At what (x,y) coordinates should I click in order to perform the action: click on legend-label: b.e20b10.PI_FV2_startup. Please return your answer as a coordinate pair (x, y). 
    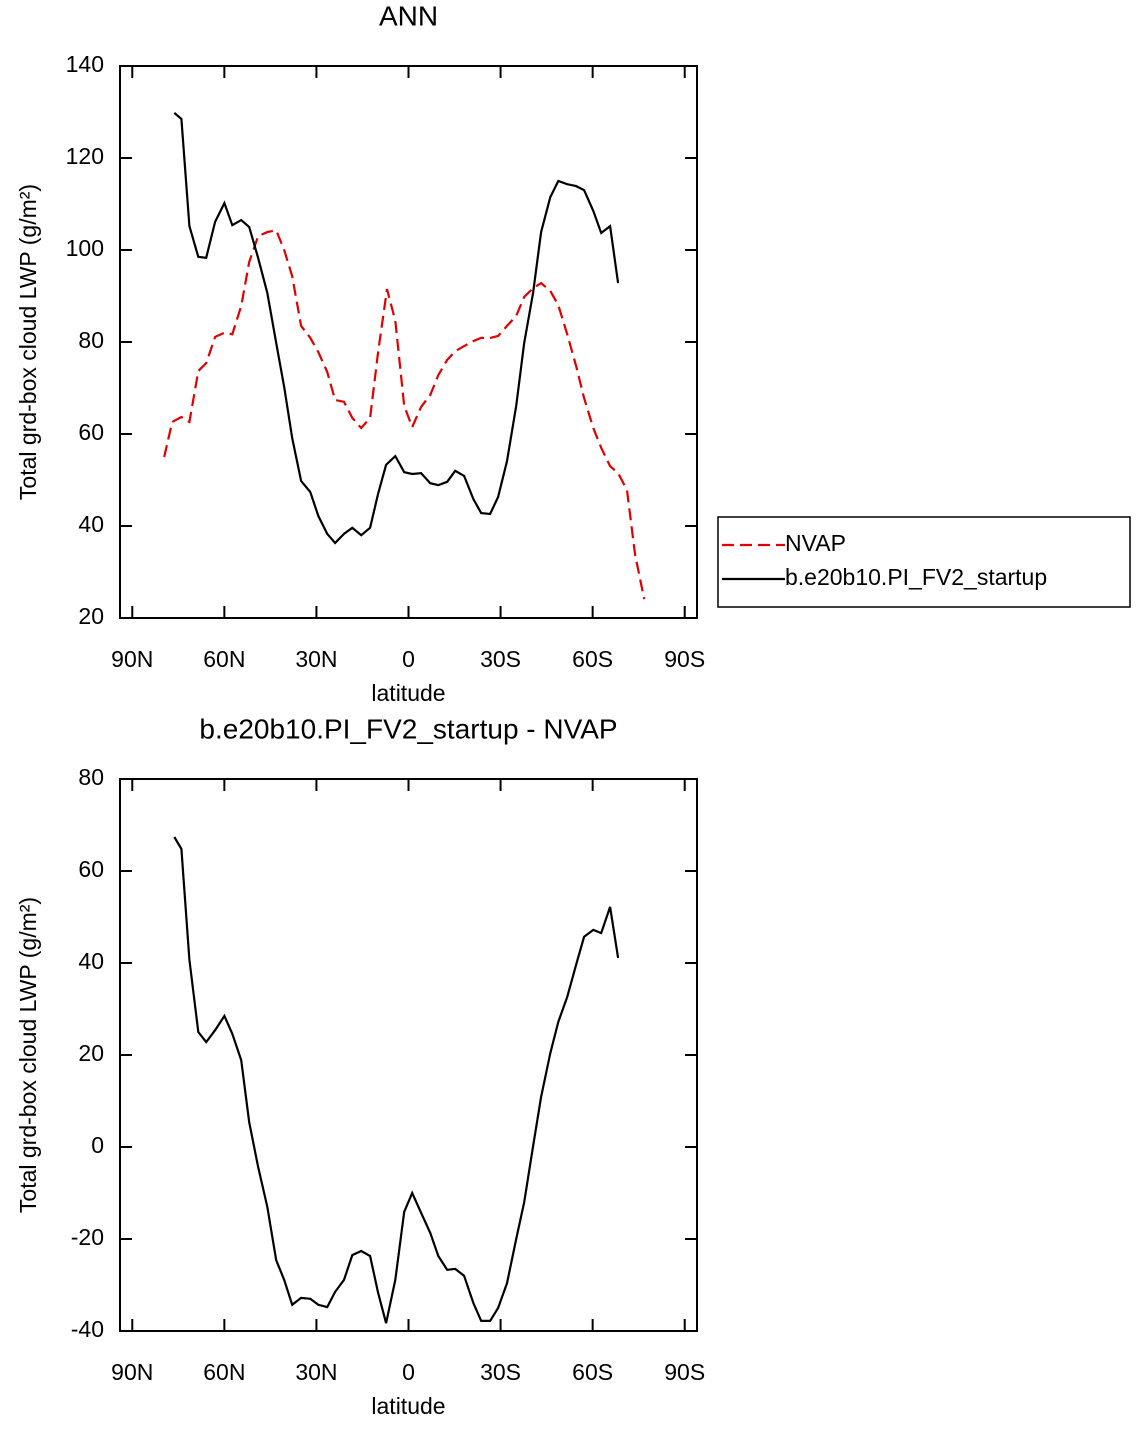
    Looking at the image, I should click on (916, 577).